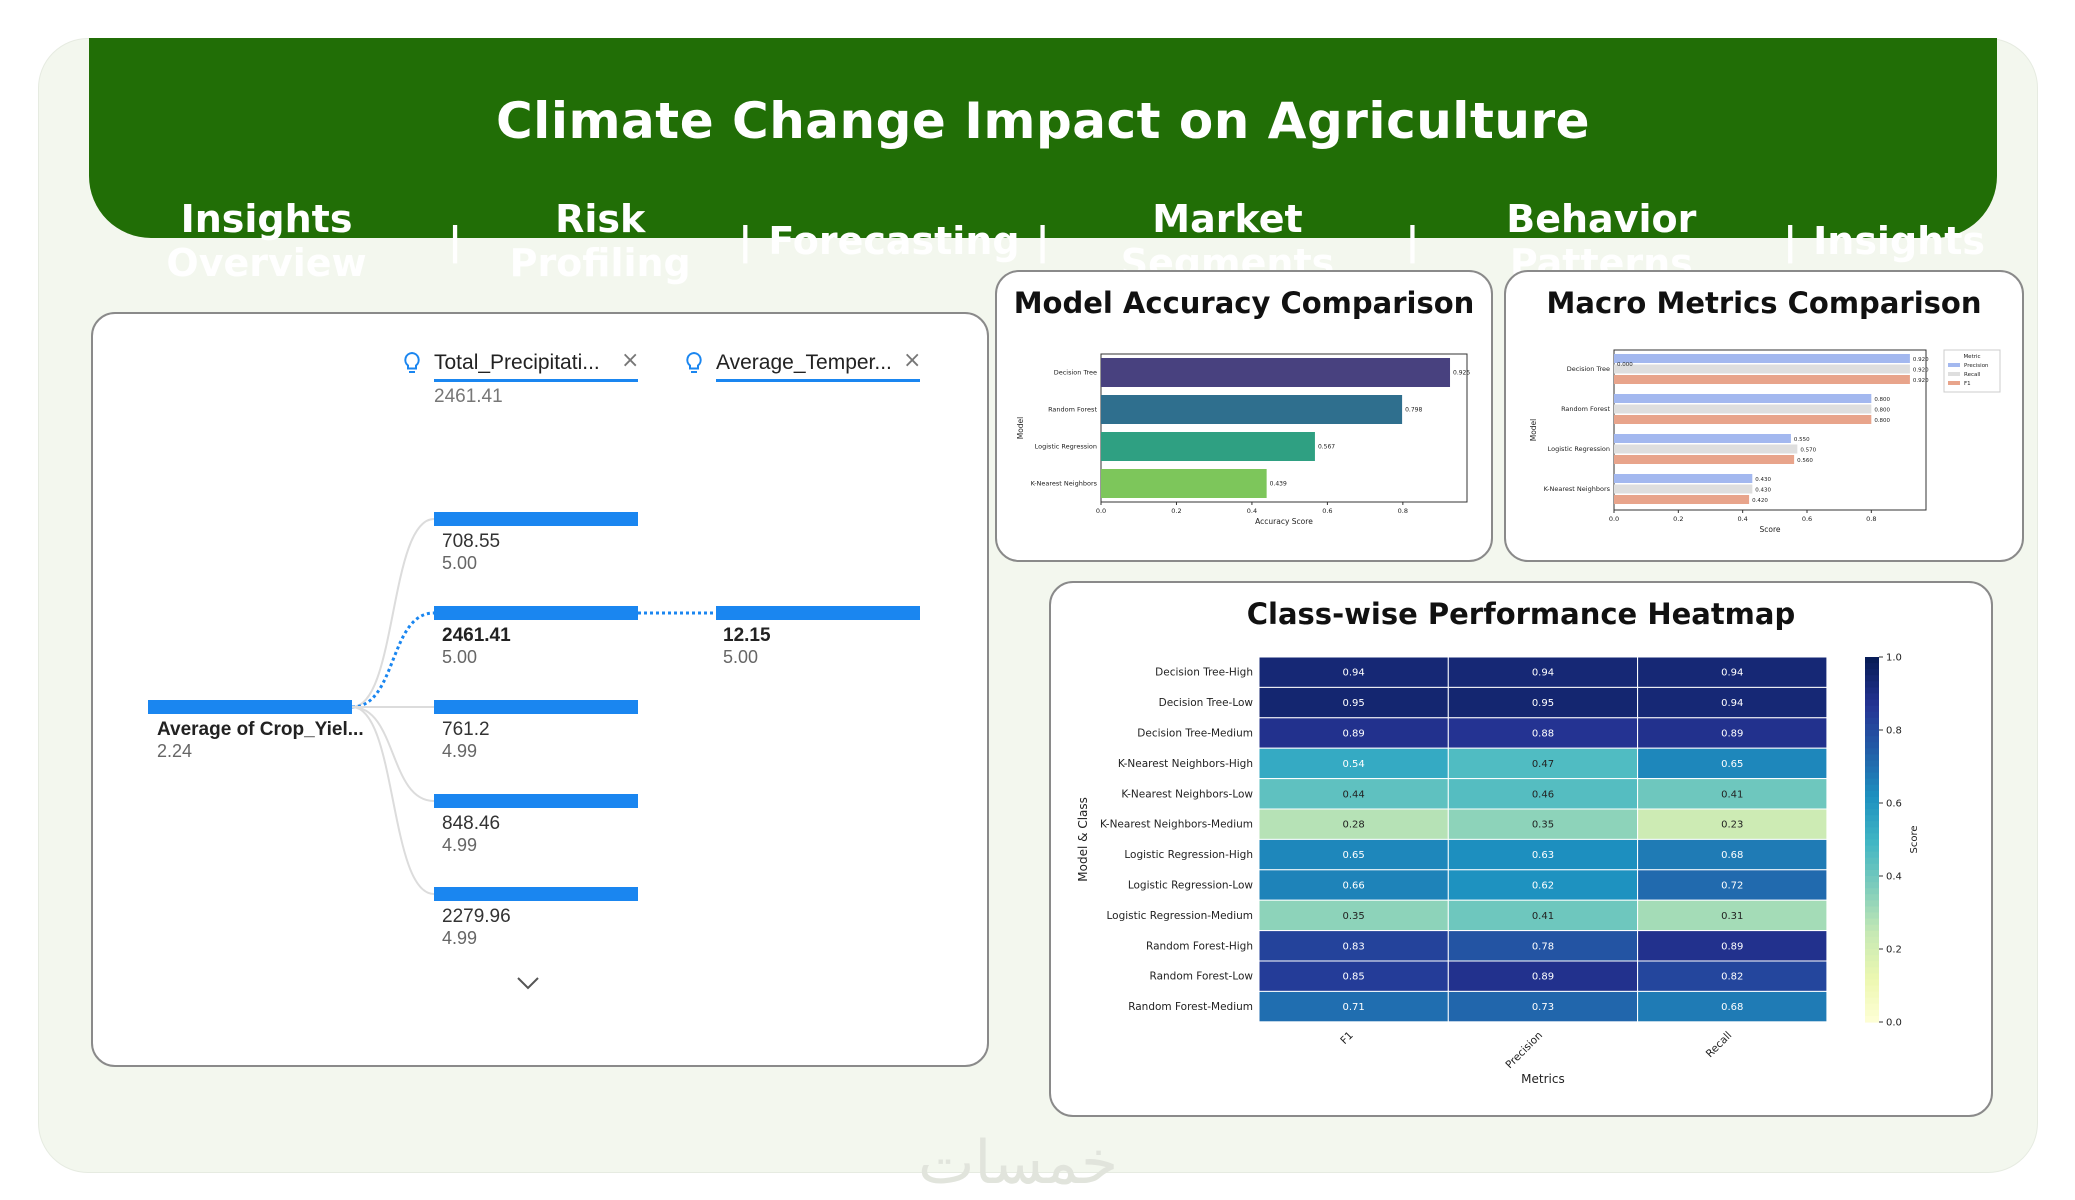 The image size is (2075, 1200). What do you see at coordinates (1543, 825) in the screenshot?
I see `cell-label: 0.35` at bounding box center [1543, 825].